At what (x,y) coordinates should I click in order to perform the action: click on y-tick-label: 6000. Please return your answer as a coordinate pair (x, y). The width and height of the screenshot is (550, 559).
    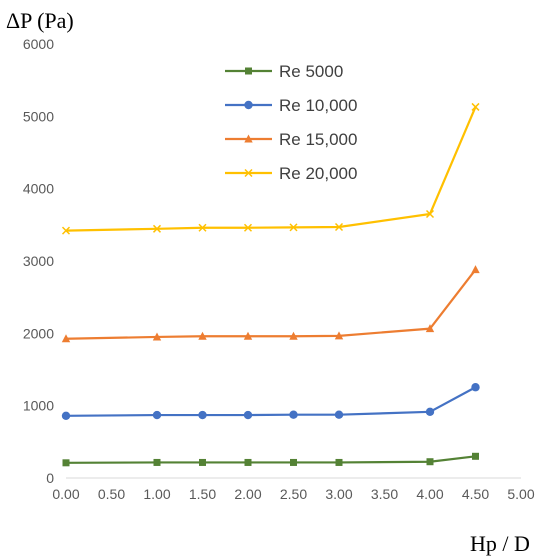
    Looking at the image, I should click on (38, 44).